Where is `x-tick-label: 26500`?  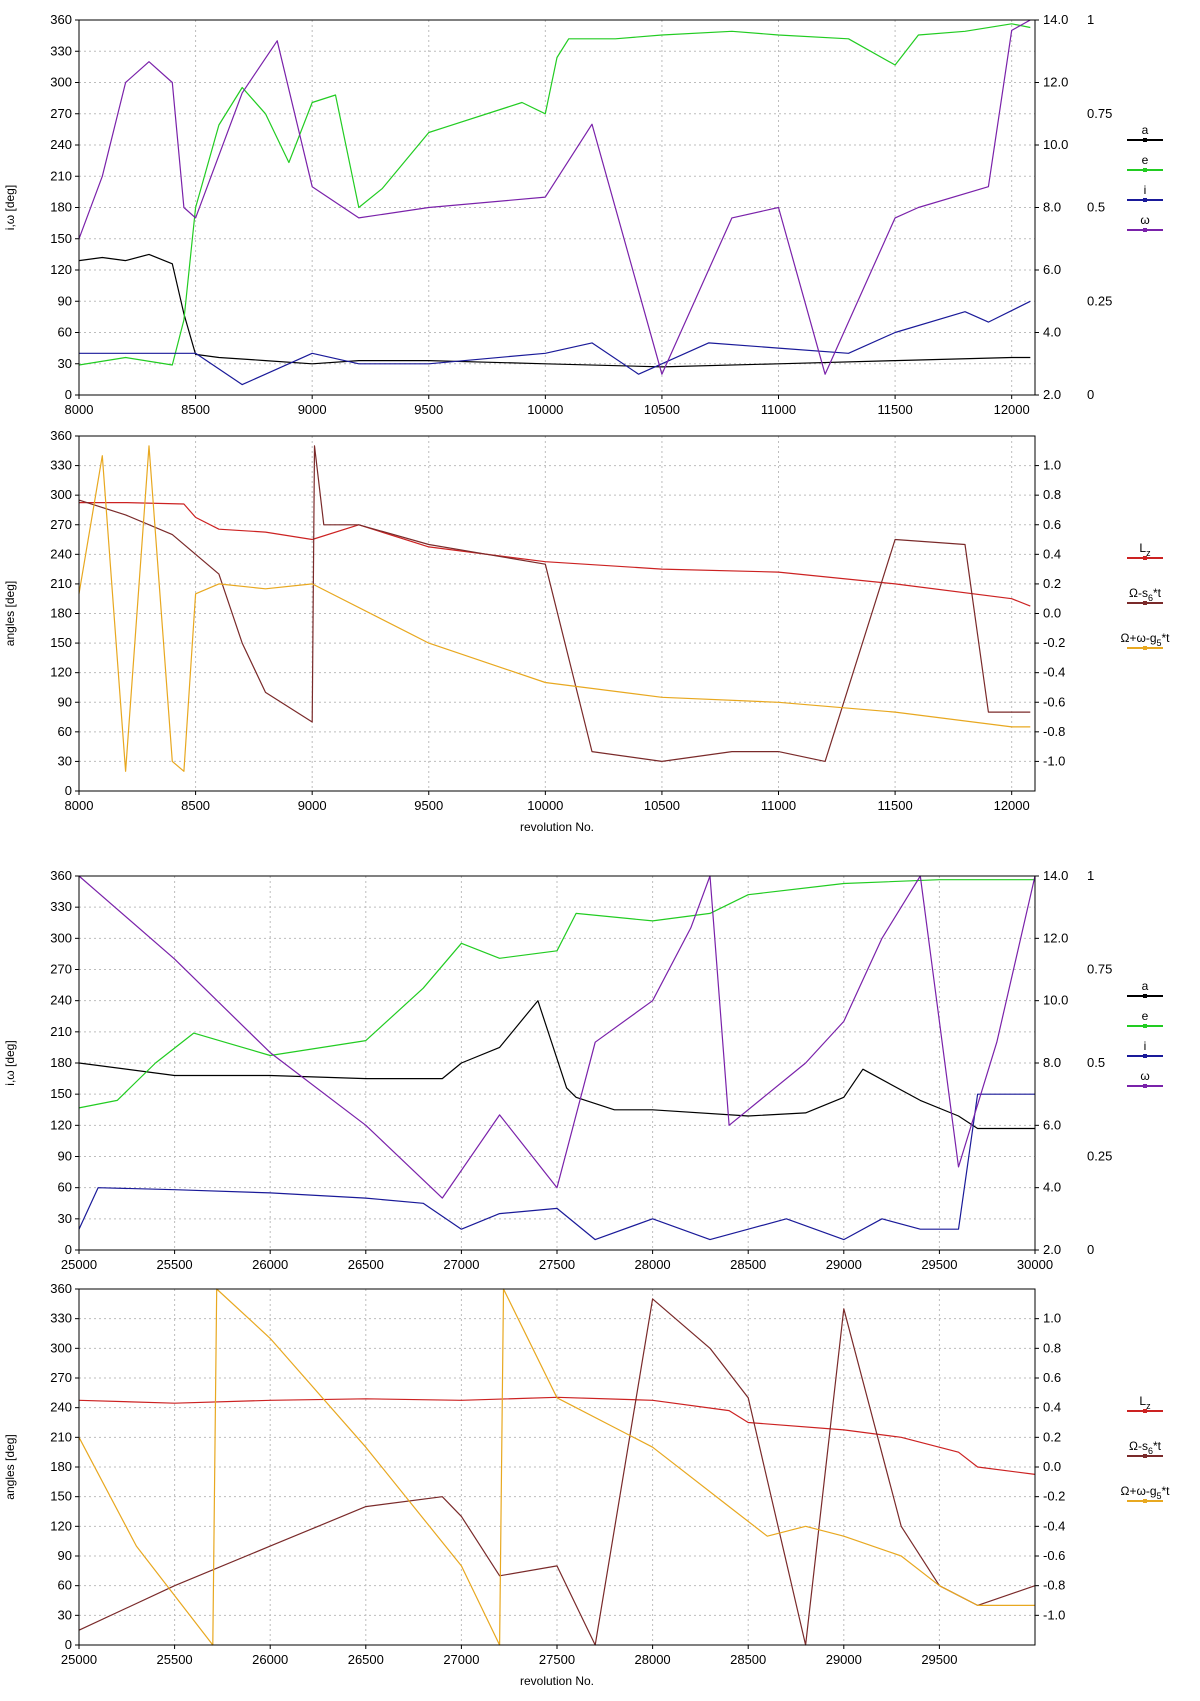 x-tick-label: 26500 is located at coordinates (366, 1659).